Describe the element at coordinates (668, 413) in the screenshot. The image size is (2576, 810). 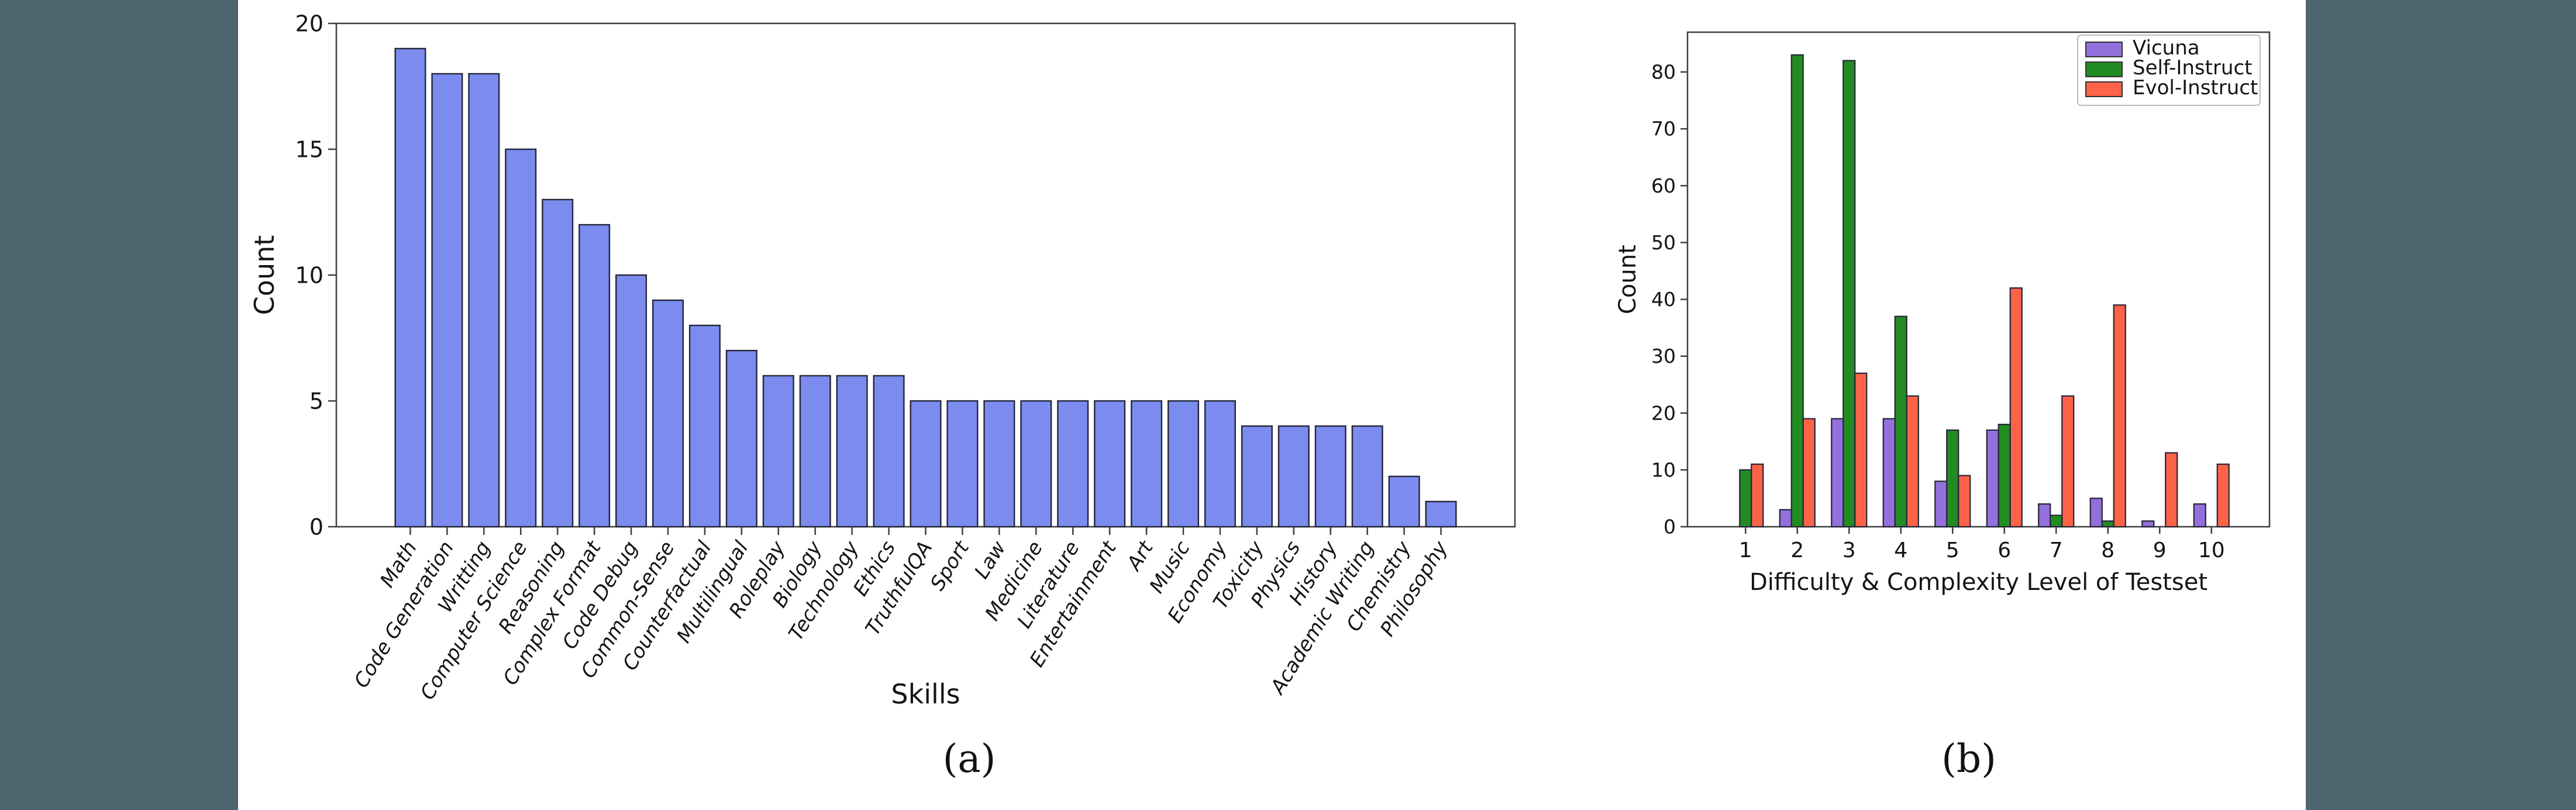
I see `bar-common-sense` at that location.